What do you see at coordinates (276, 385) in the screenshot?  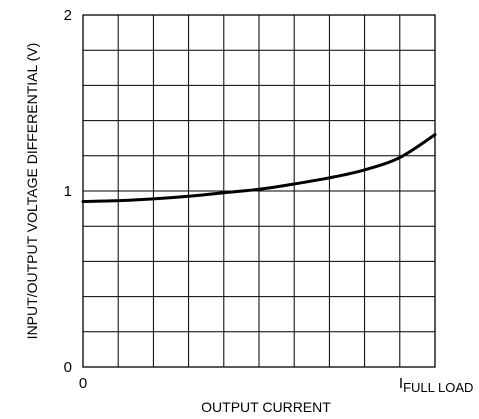 I see `x-tick-labels: 0 IFULL LOAD` at bounding box center [276, 385].